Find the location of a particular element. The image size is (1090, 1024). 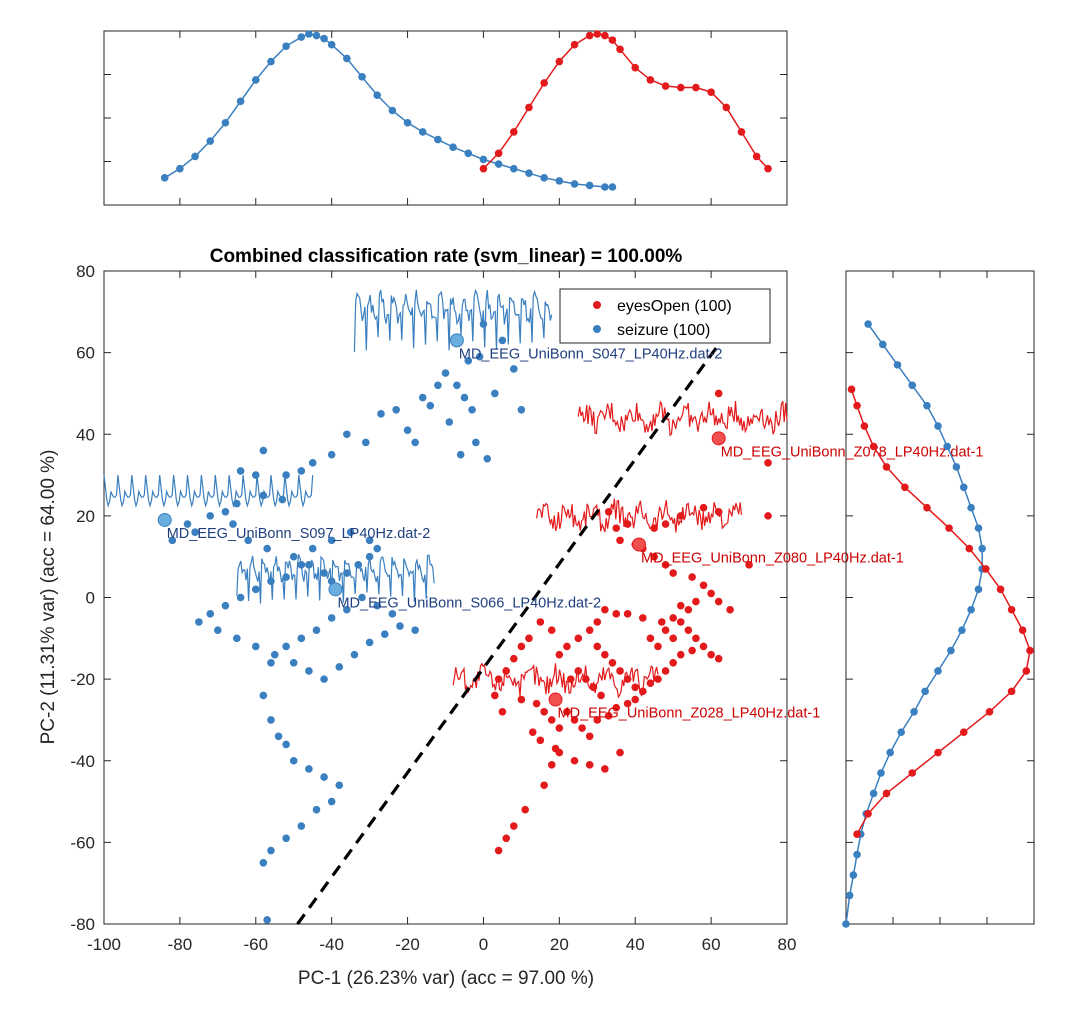

right-marginal-ticks is located at coordinates (940, 597).